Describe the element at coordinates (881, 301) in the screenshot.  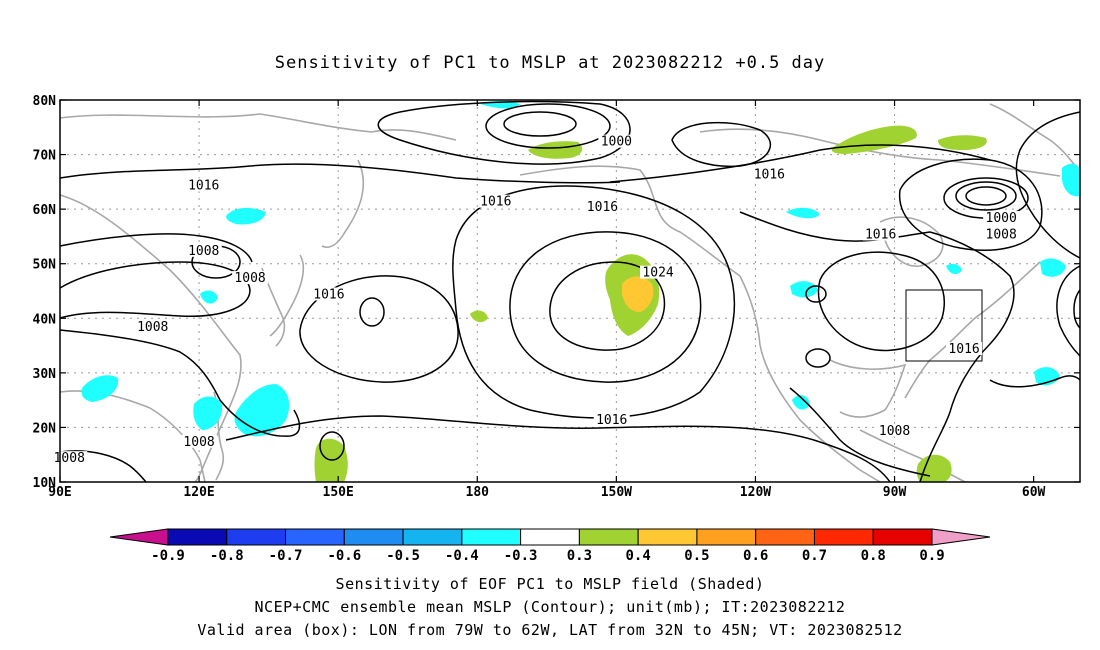
I see `contour-1016-na-ring` at that location.